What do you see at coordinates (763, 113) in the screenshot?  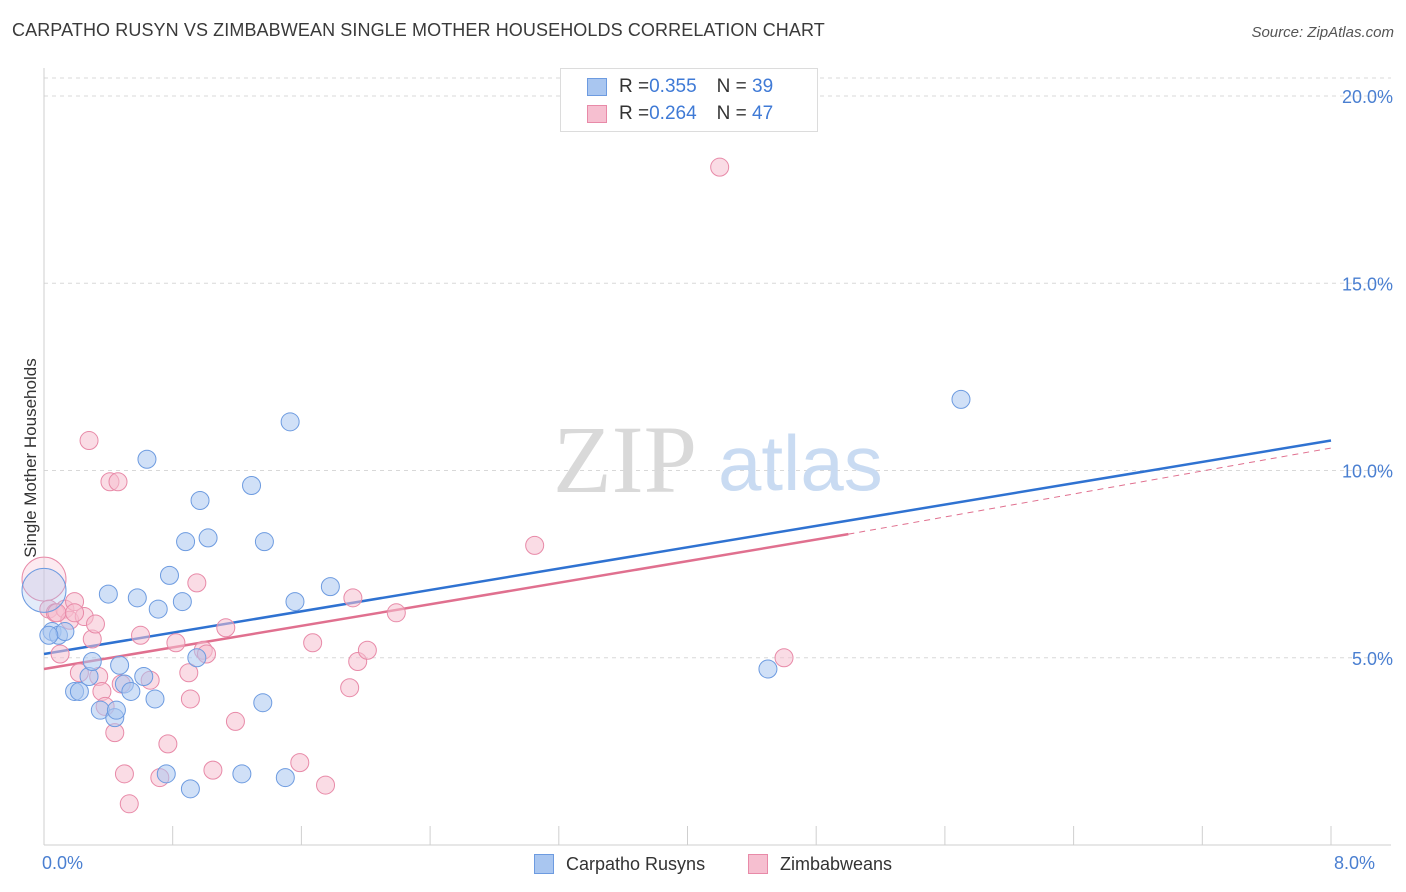 I see `legend-n-value: 47` at bounding box center [763, 113].